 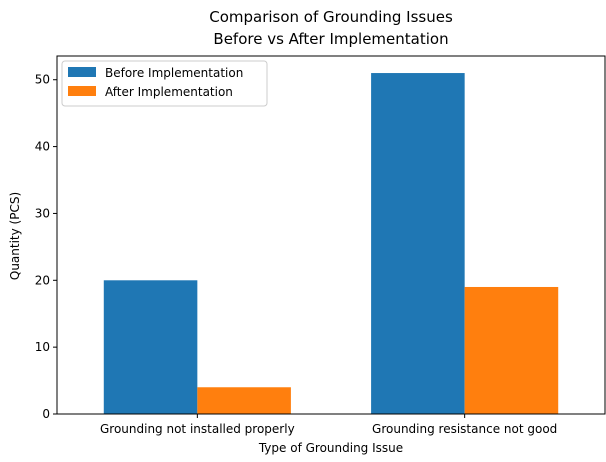 I want to click on x-tick-label: Grounding resistance not good, so click(x=464, y=429).